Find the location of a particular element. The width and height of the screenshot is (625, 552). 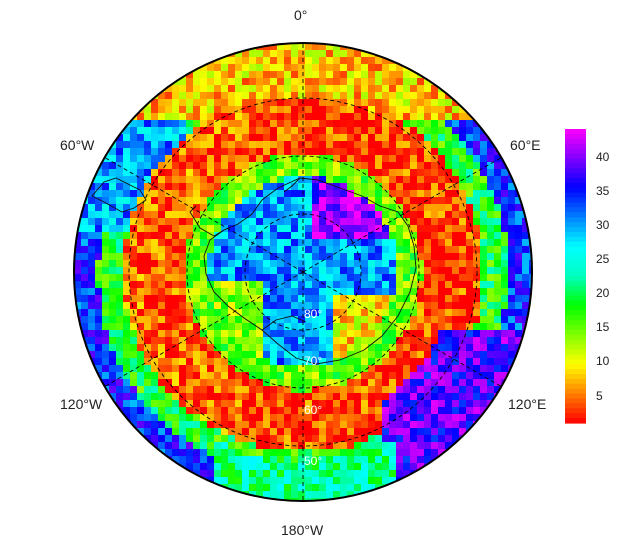

colorbar-tick: 15 is located at coordinates (603, 327).